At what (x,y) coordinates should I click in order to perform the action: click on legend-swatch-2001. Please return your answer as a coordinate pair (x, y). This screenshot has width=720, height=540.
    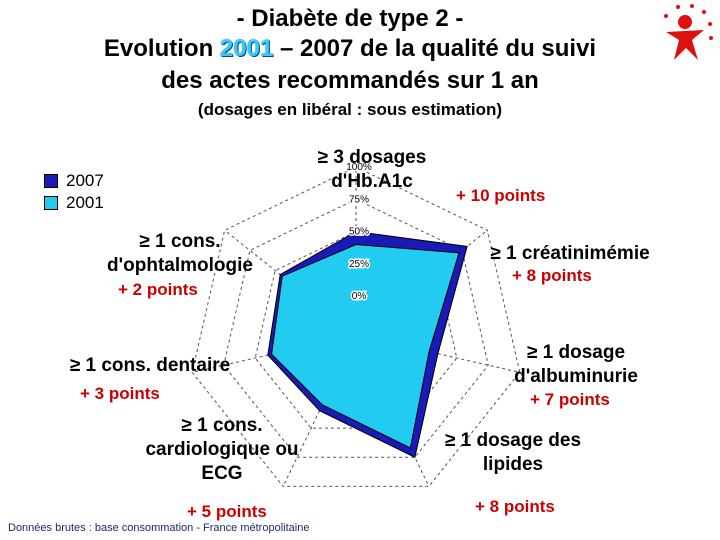
    Looking at the image, I should click on (51, 203).